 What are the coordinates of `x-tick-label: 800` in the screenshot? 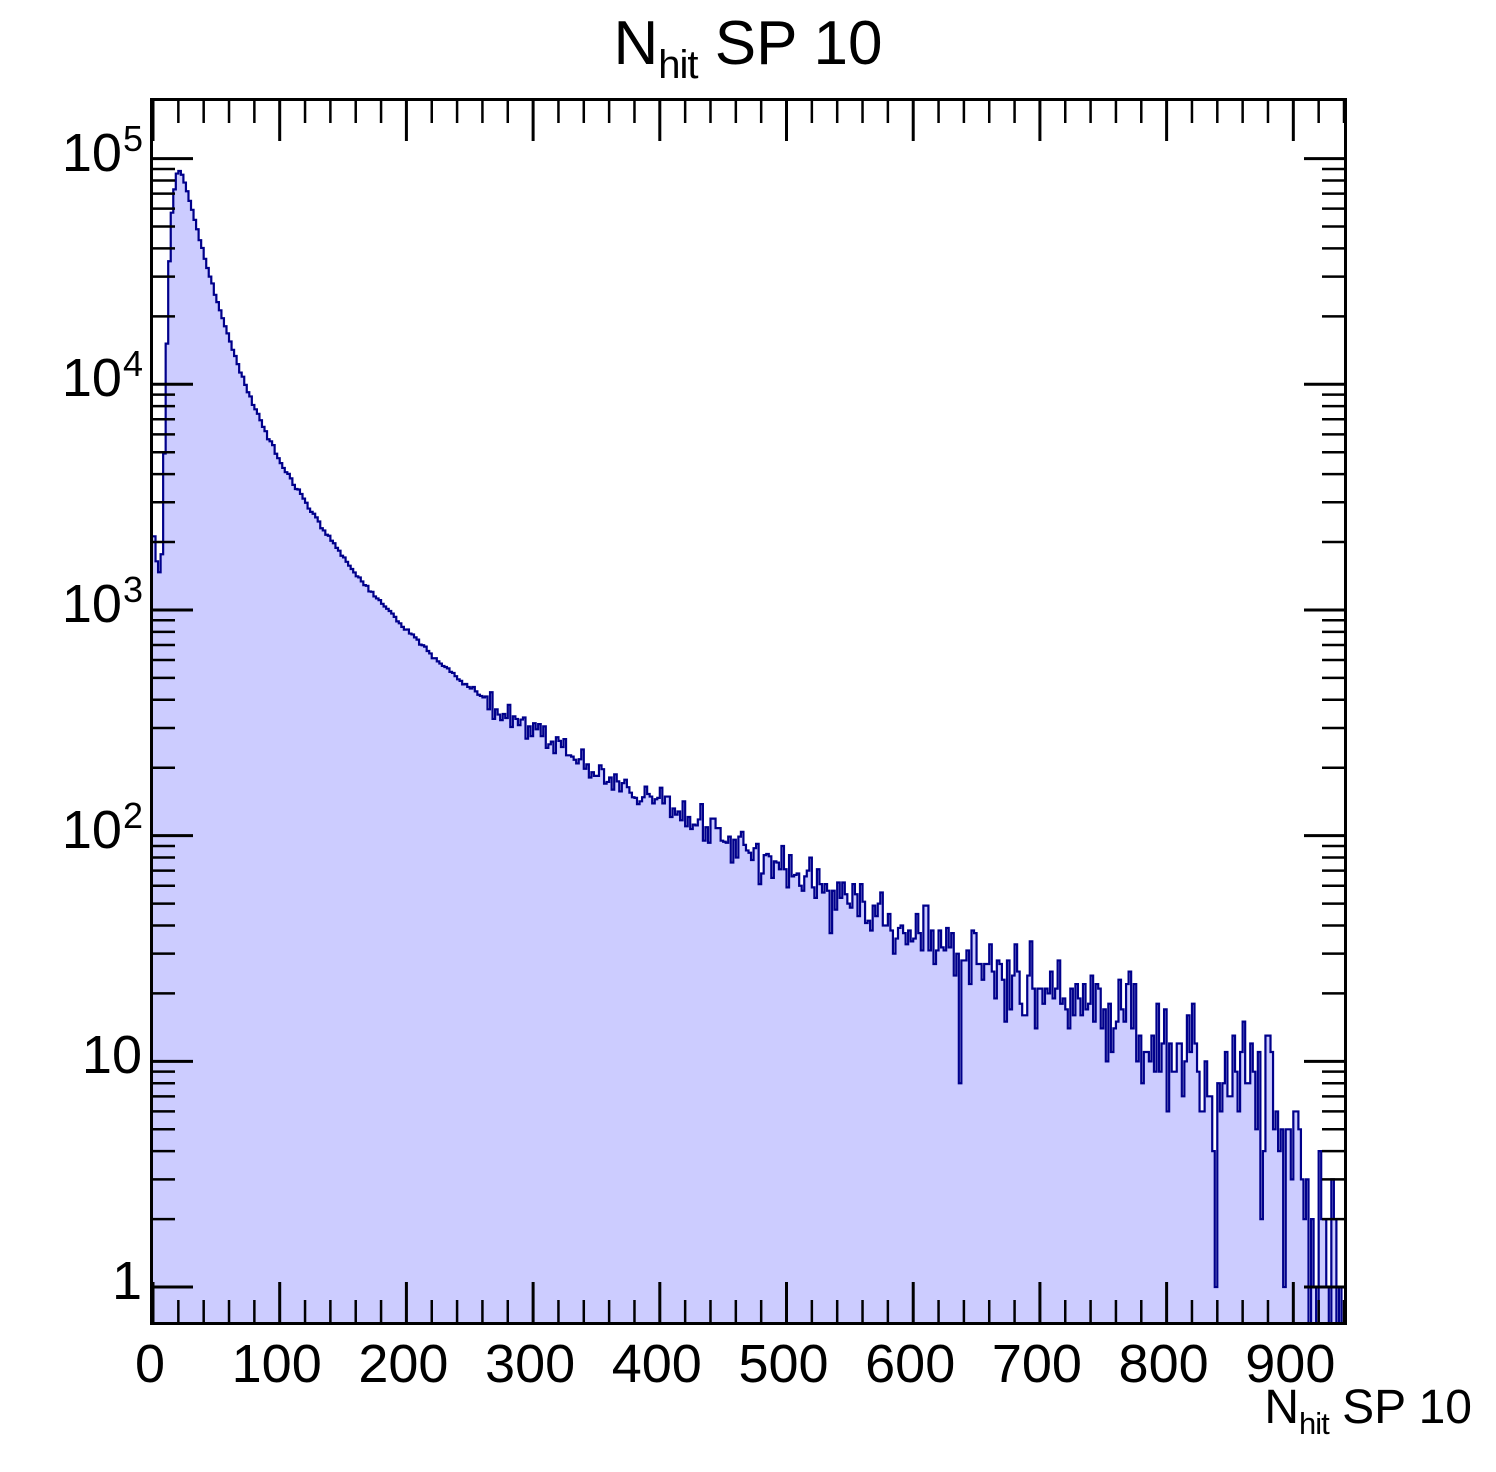 It's located at (1163, 1364).